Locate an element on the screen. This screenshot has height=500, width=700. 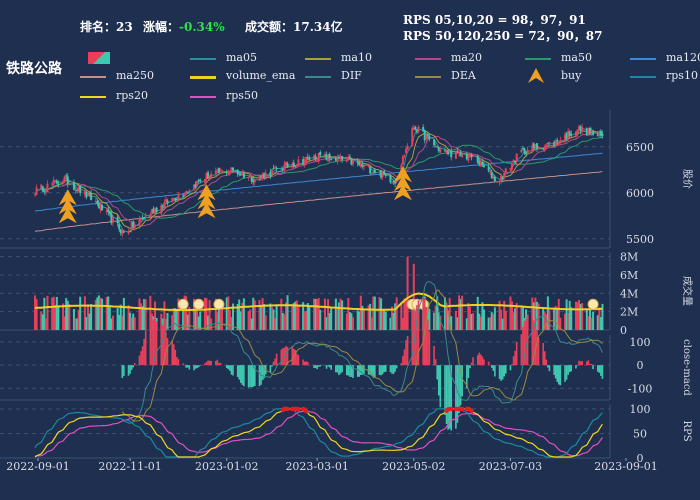
volume-axis-label: 成交量 is located at coordinates (687, 291).